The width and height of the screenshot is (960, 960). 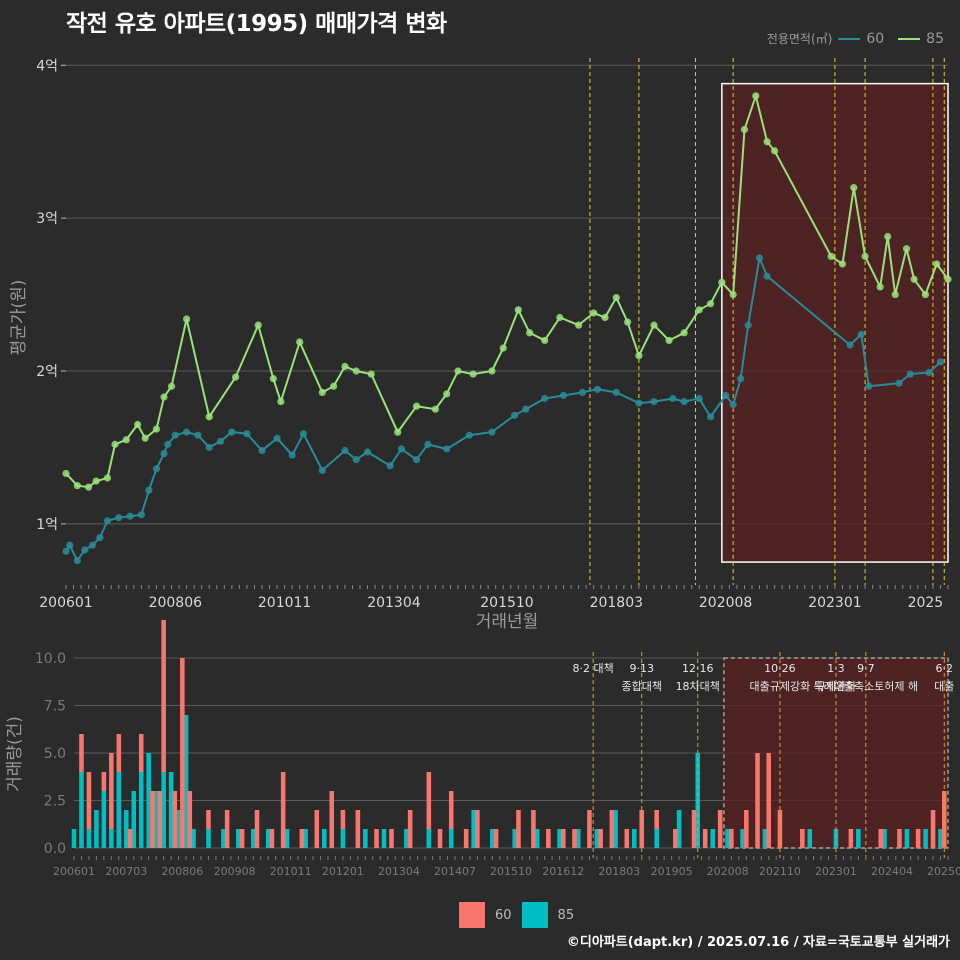 What do you see at coordinates (55, 849) in the screenshot?
I see `y-tick-label-bottom: 0.0` at bounding box center [55, 849].